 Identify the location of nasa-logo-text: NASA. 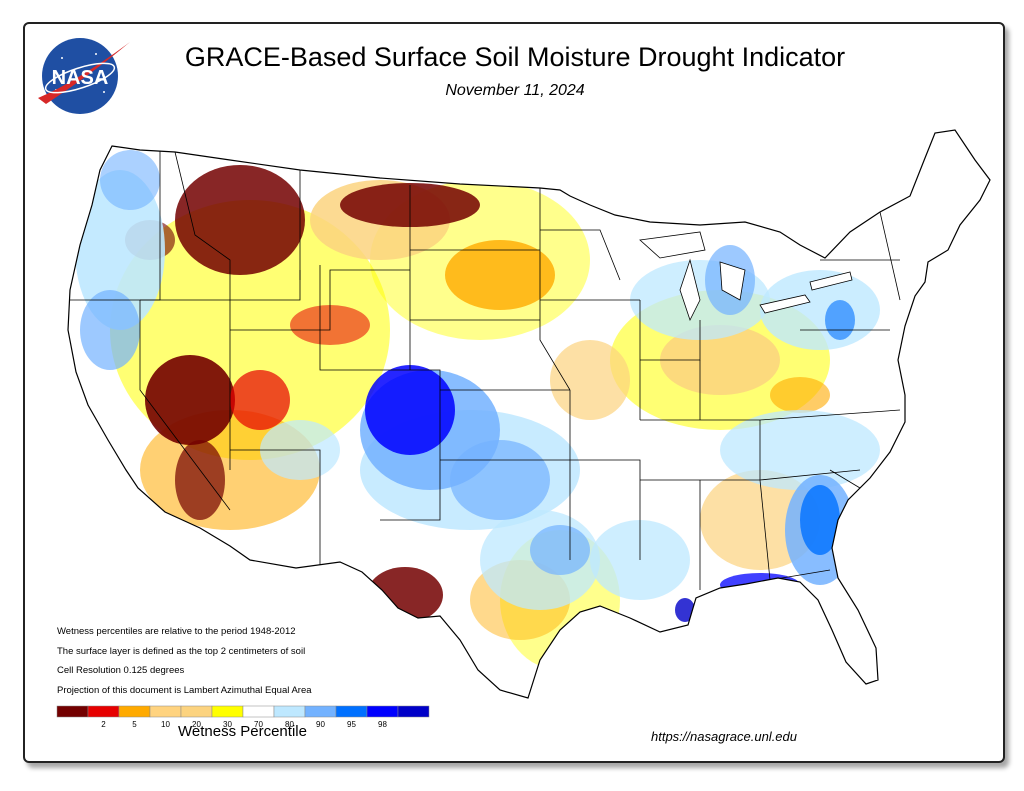
(80, 78).